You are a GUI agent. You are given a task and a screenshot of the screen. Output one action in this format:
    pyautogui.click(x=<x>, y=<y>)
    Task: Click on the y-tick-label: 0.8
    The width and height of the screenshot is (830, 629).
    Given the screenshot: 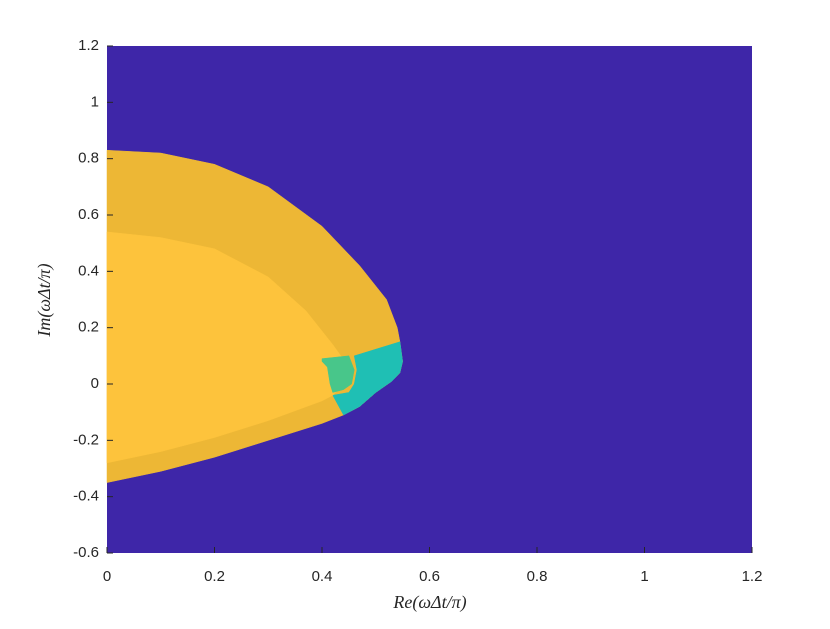 What is the action you would take?
    pyautogui.click(x=88, y=158)
    